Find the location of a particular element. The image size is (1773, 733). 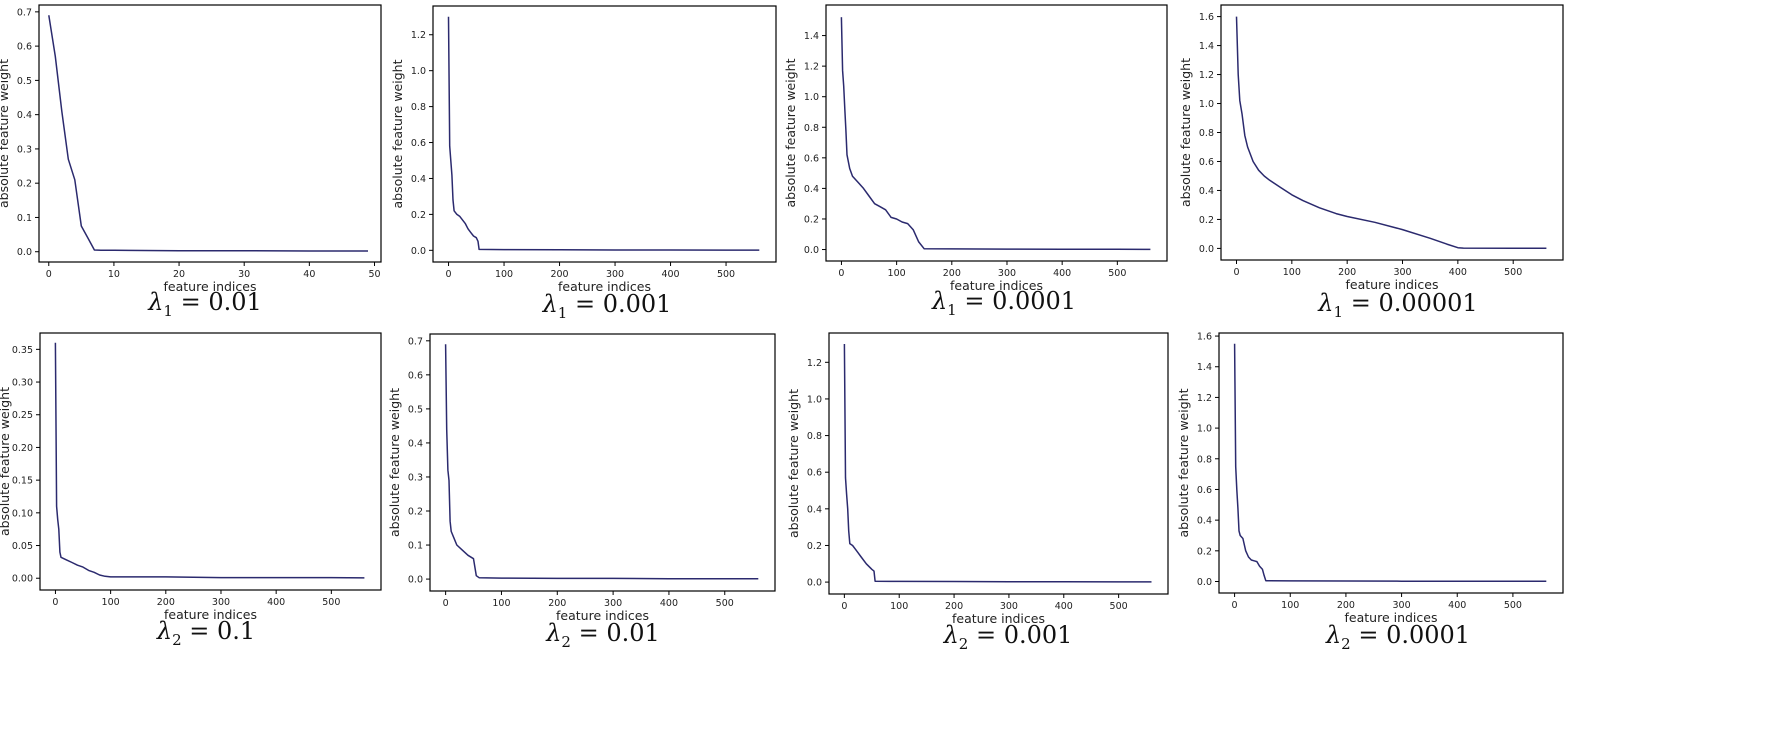

y-tick-label: 0.25 is located at coordinates (22, 415).